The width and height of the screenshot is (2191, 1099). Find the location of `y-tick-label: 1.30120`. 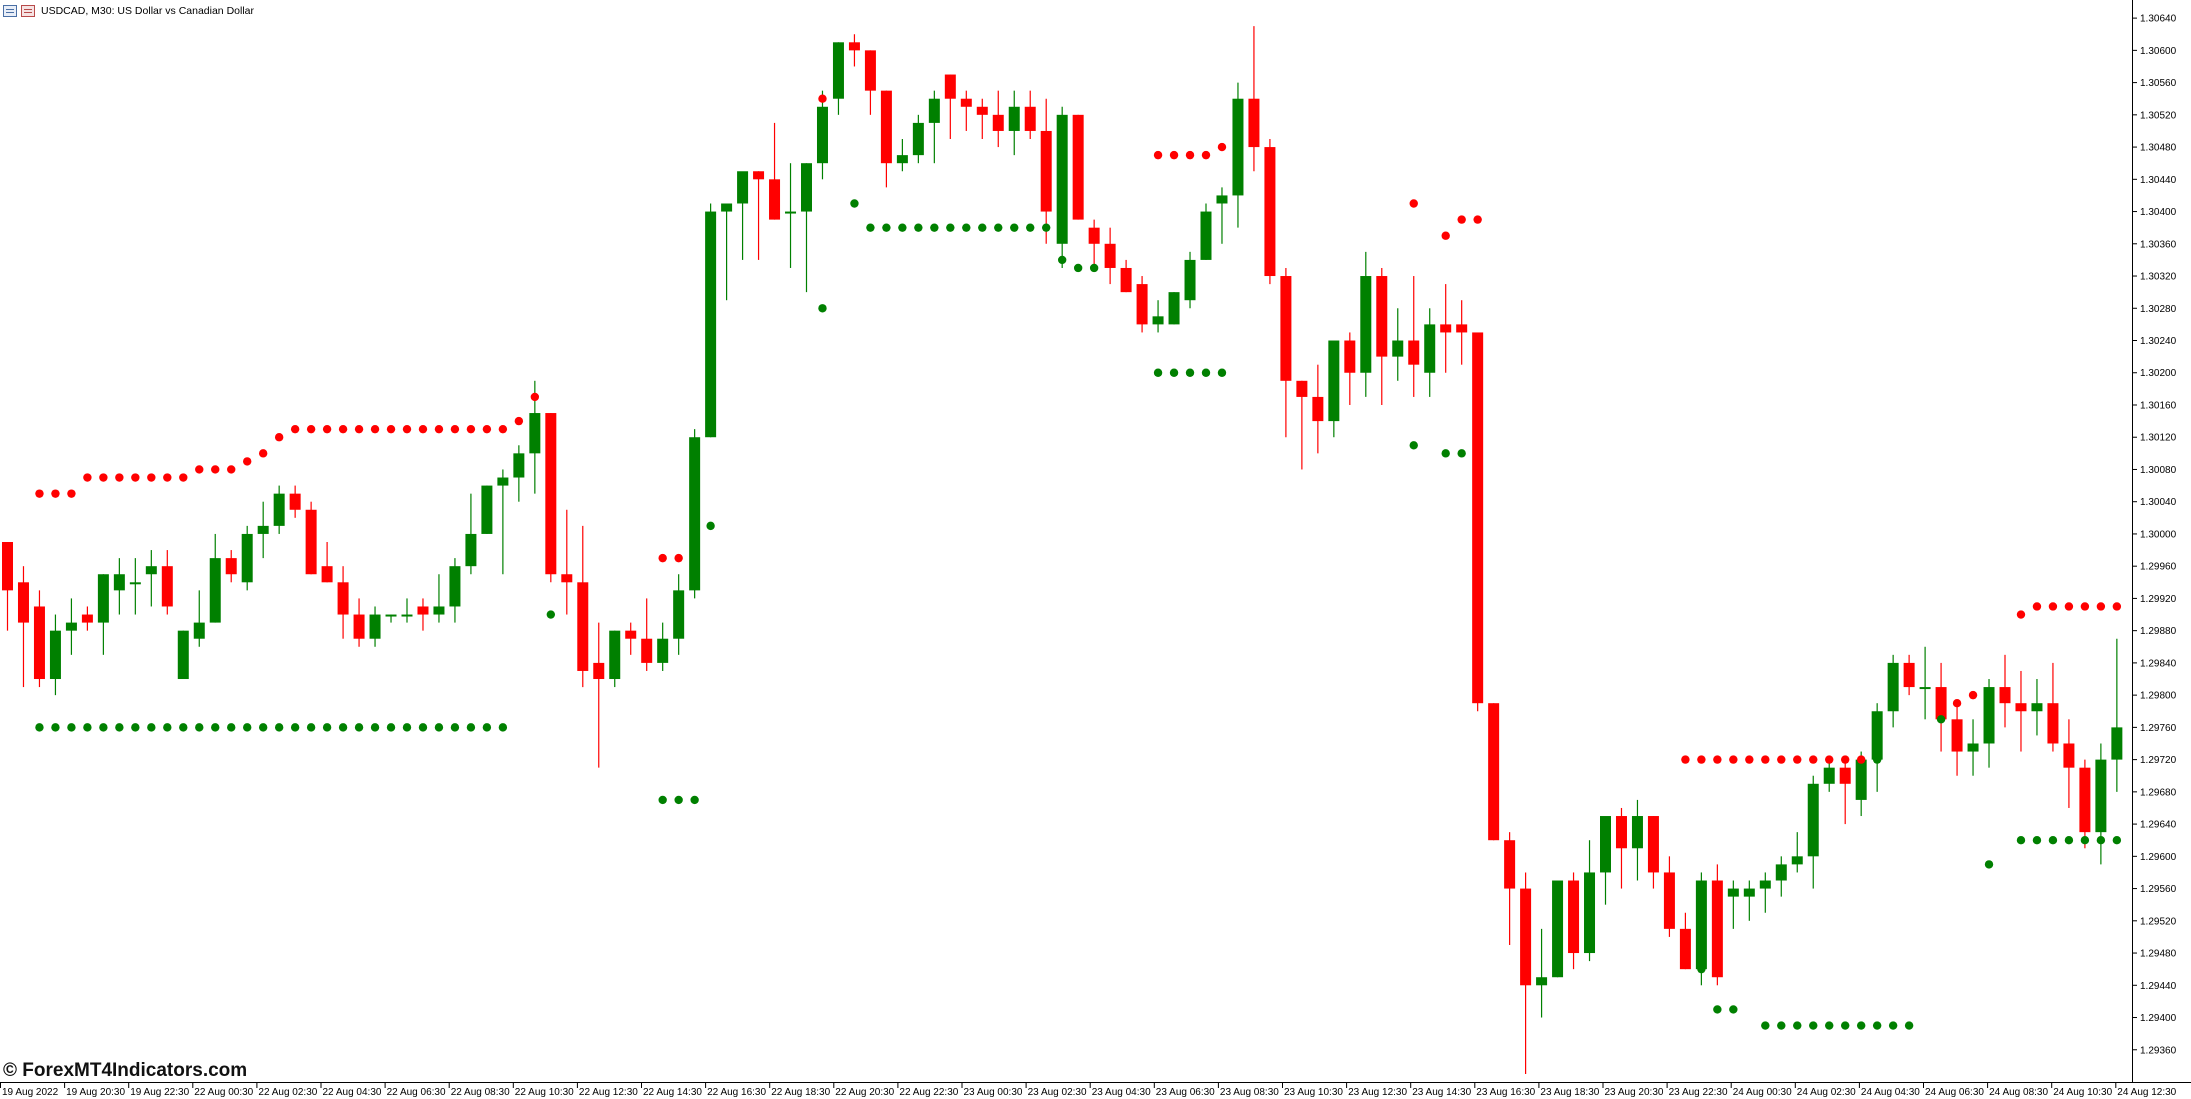

y-tick-label: 1.30120 is located at coordinates (2158, 438).